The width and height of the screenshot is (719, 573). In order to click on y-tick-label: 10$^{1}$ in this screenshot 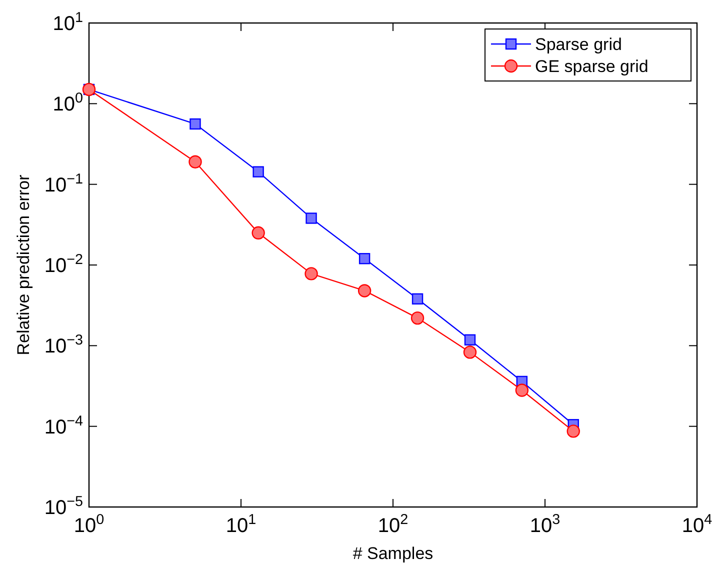, I will do `click(67, 22)`.